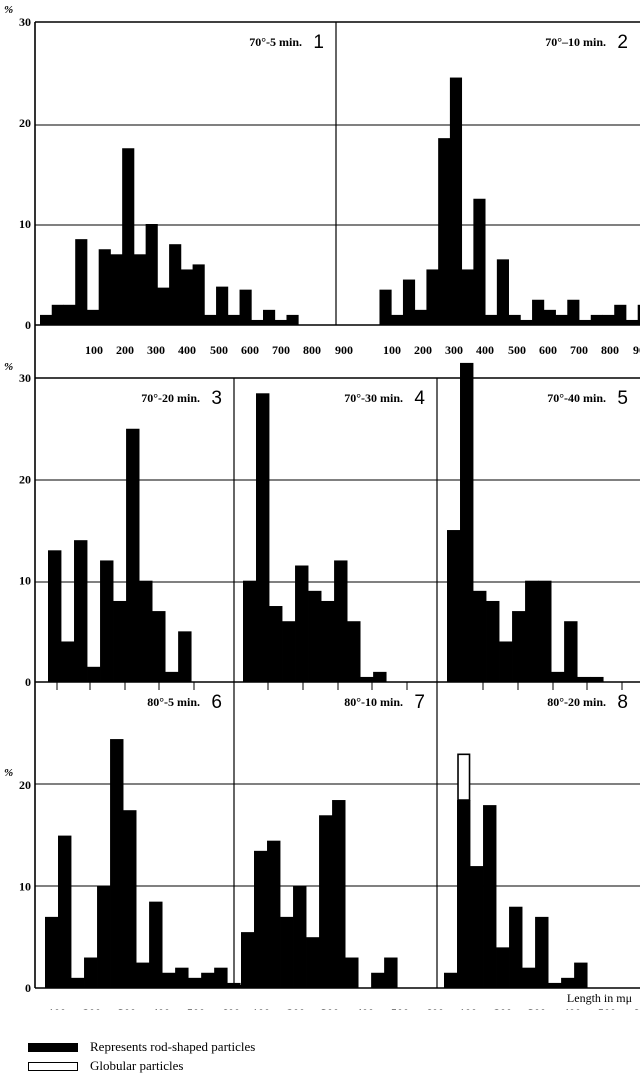 The height and width of the screenshot is (1079, 640). Describe the element at coordinates (576, 702) in the screenshot. I see `panel-title: 80°-20 min.` at that location.